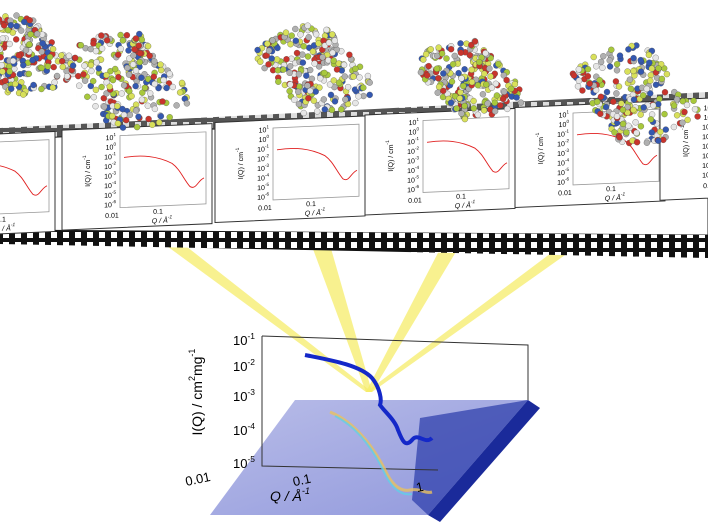 The height and width of the screenshot is (527, 708). Describe the element at coordinates (262, 313) in the screenshot. I see `light-beam` at that location.